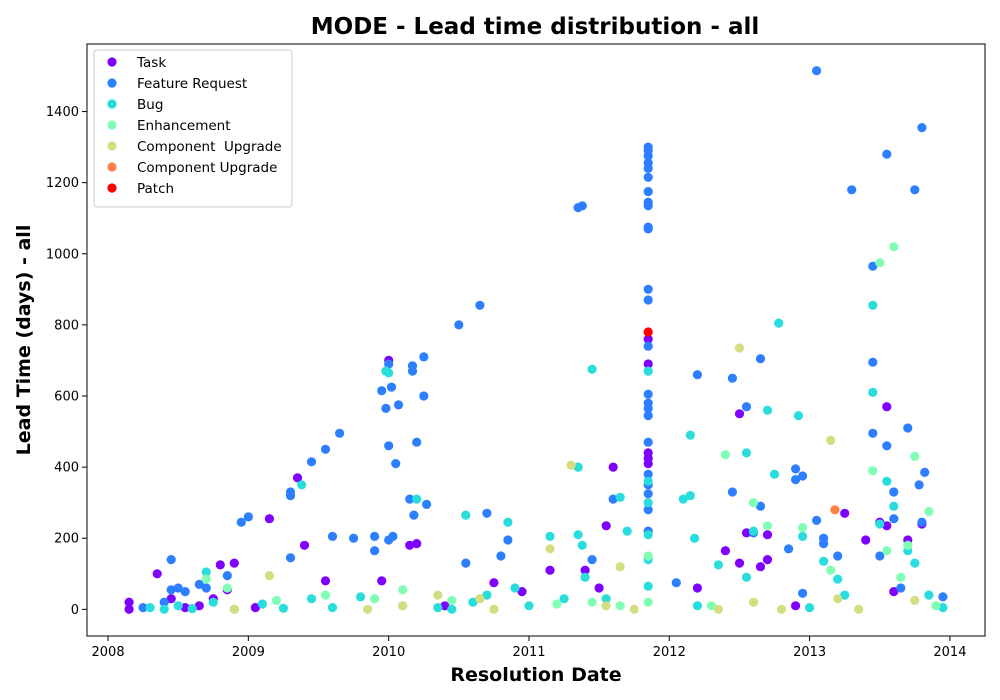  Describe the element at coordinates (192, 84) in the screenshot. I see `legend-label: Feature Request` at that location.